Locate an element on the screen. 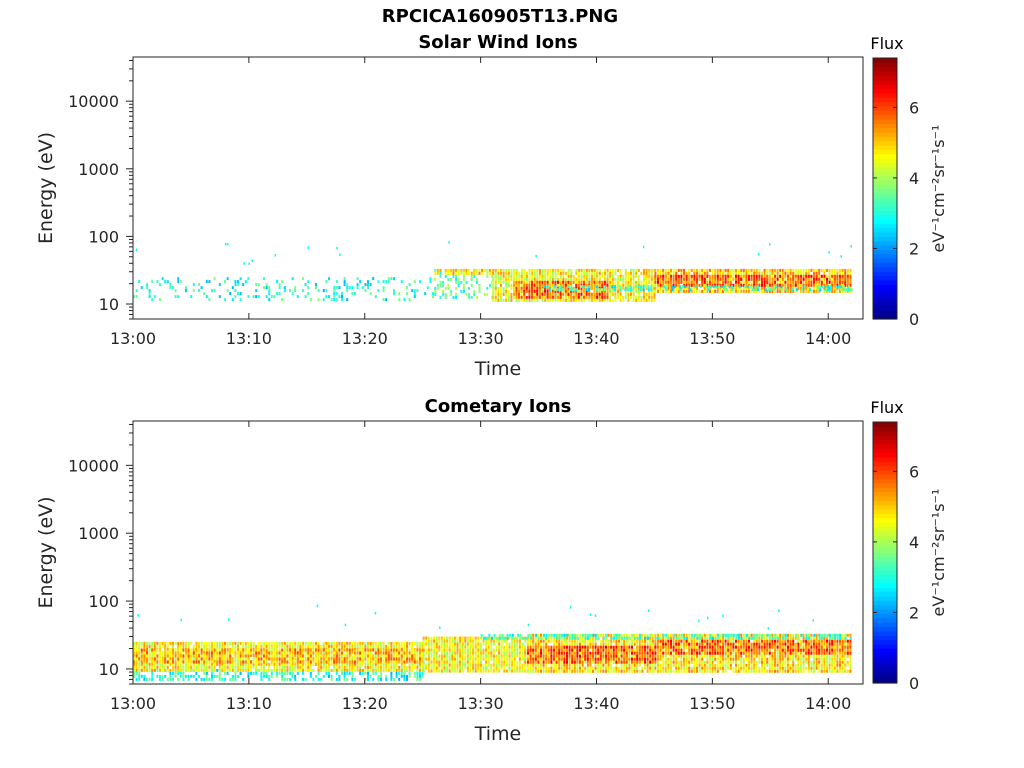 This screenshot has width=1024, height=768. x-tick-label: 13:10 is located at coordinates (249, 338).